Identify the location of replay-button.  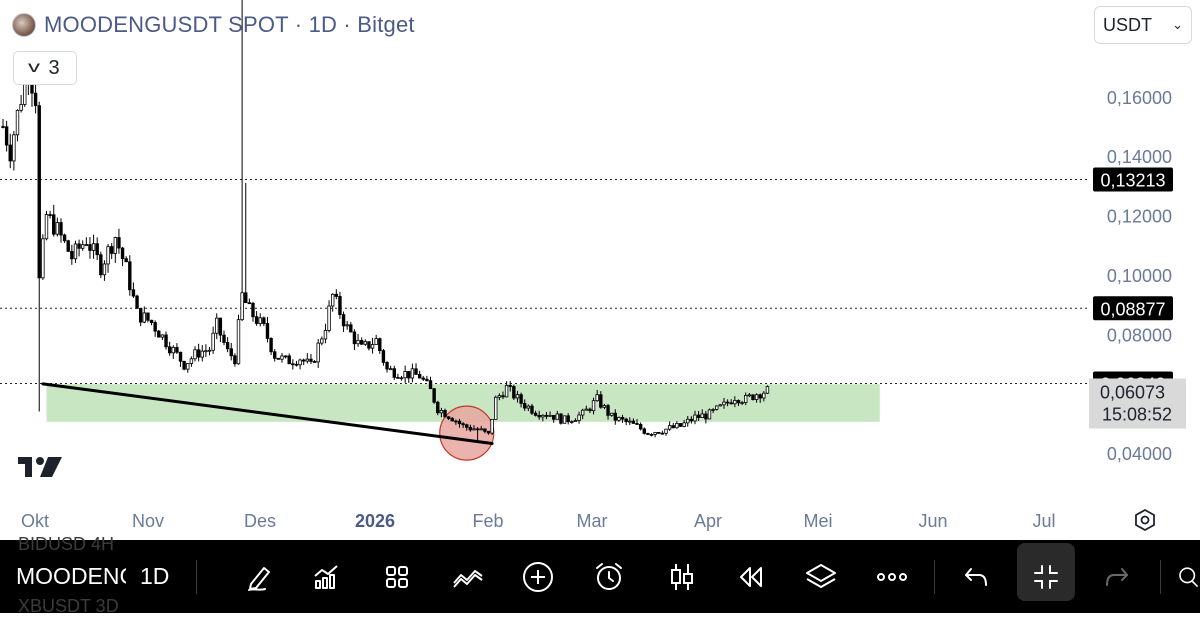
(750, 576).